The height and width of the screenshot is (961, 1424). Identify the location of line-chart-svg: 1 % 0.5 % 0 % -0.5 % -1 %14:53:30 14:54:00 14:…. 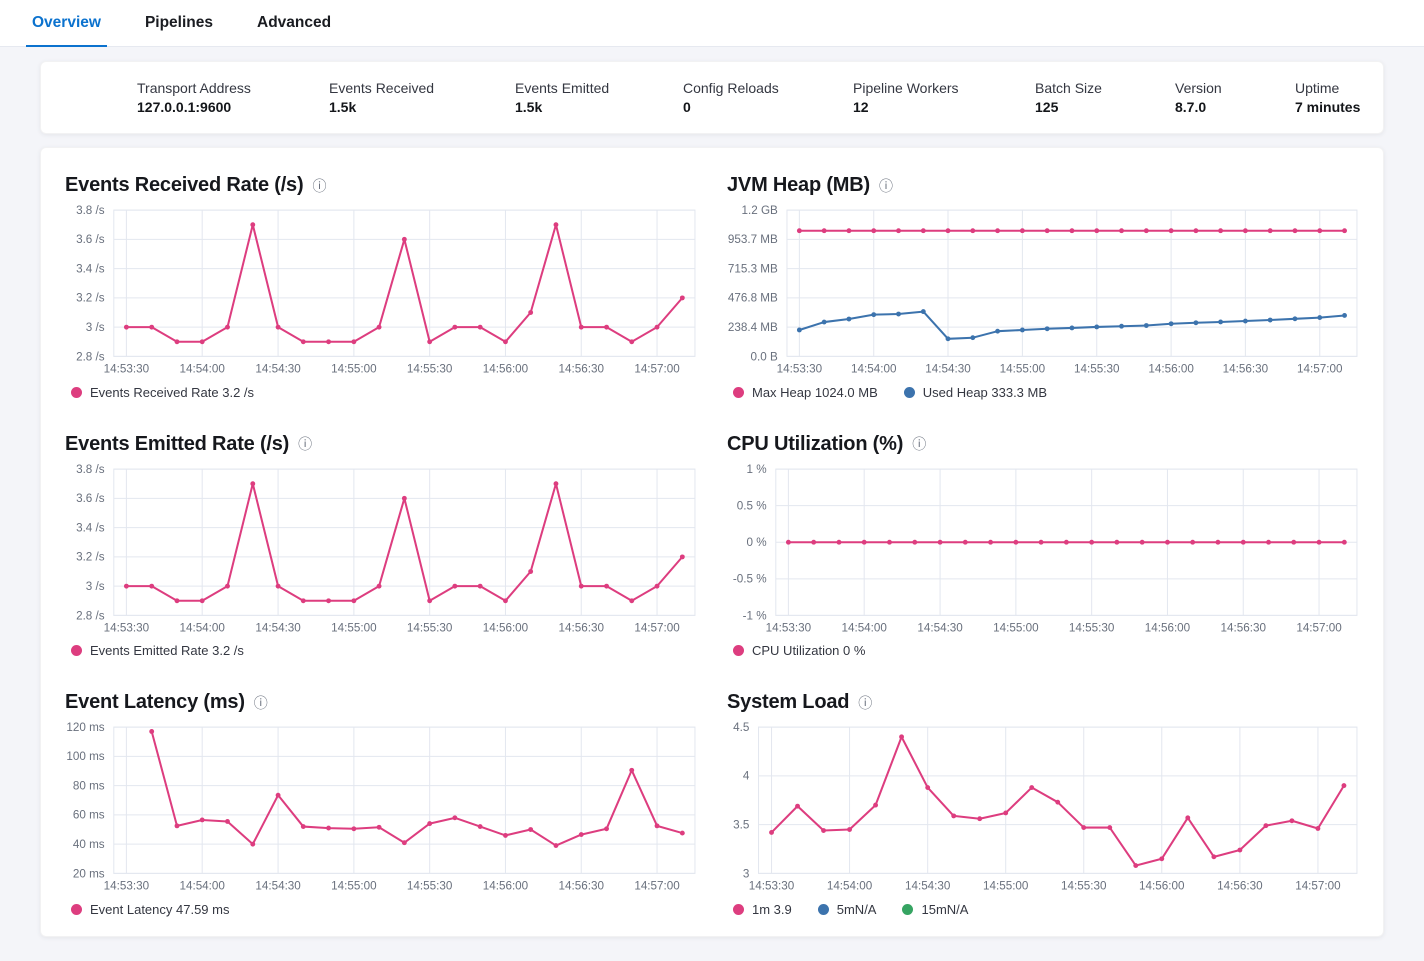
(1045, 548).